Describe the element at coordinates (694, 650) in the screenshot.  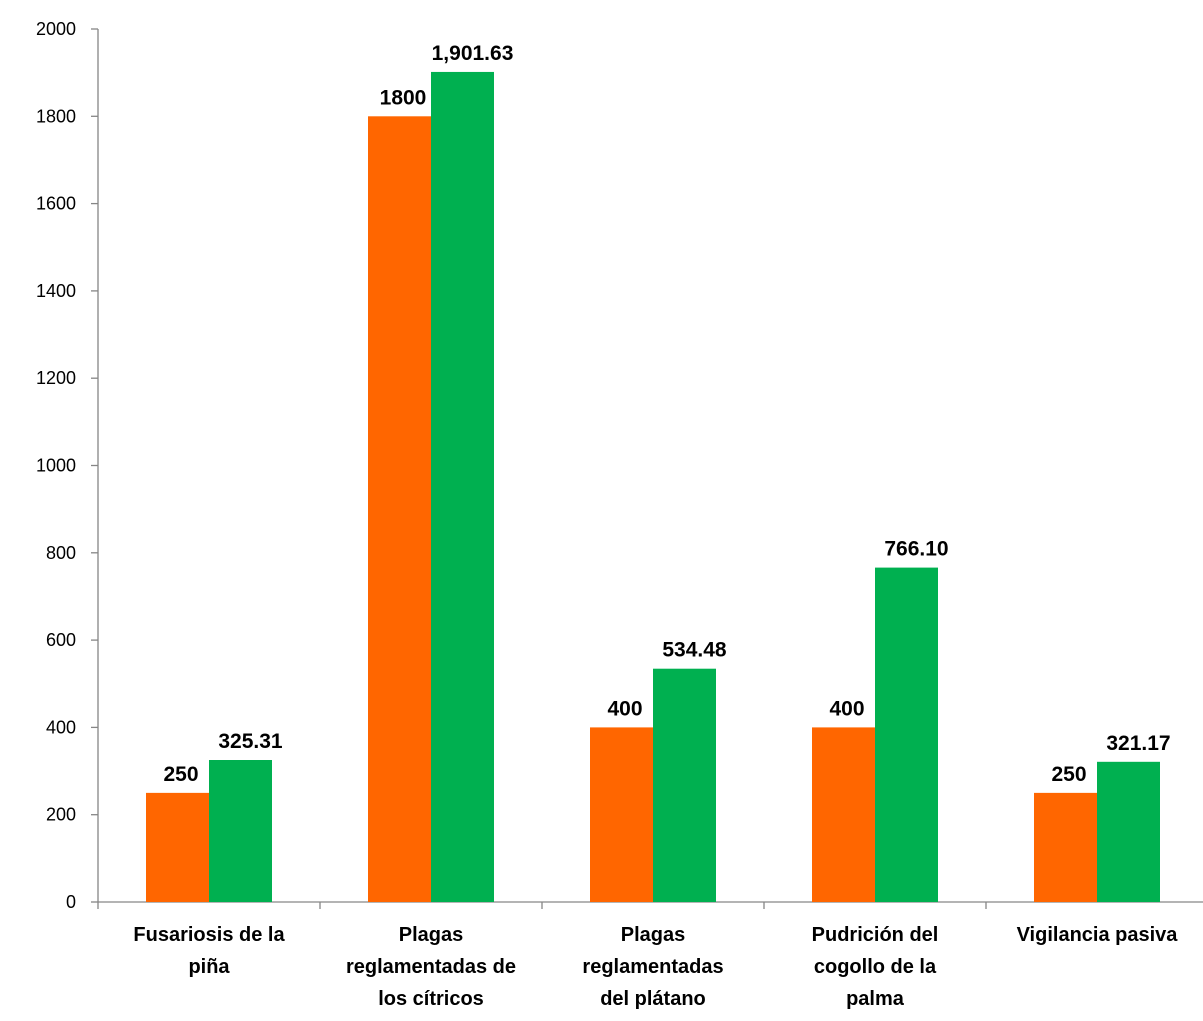
I see `data-label: 534.48` at that location.